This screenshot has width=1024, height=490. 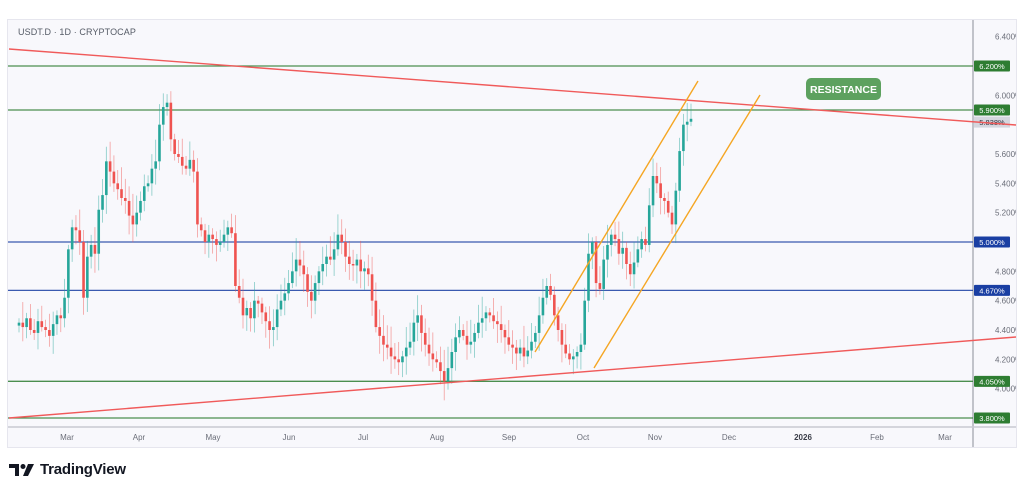 What do you see at coordinates (729, 437) in the screenshot?
I see `time-tick-label: Dec` at bounding box center [729, 437].